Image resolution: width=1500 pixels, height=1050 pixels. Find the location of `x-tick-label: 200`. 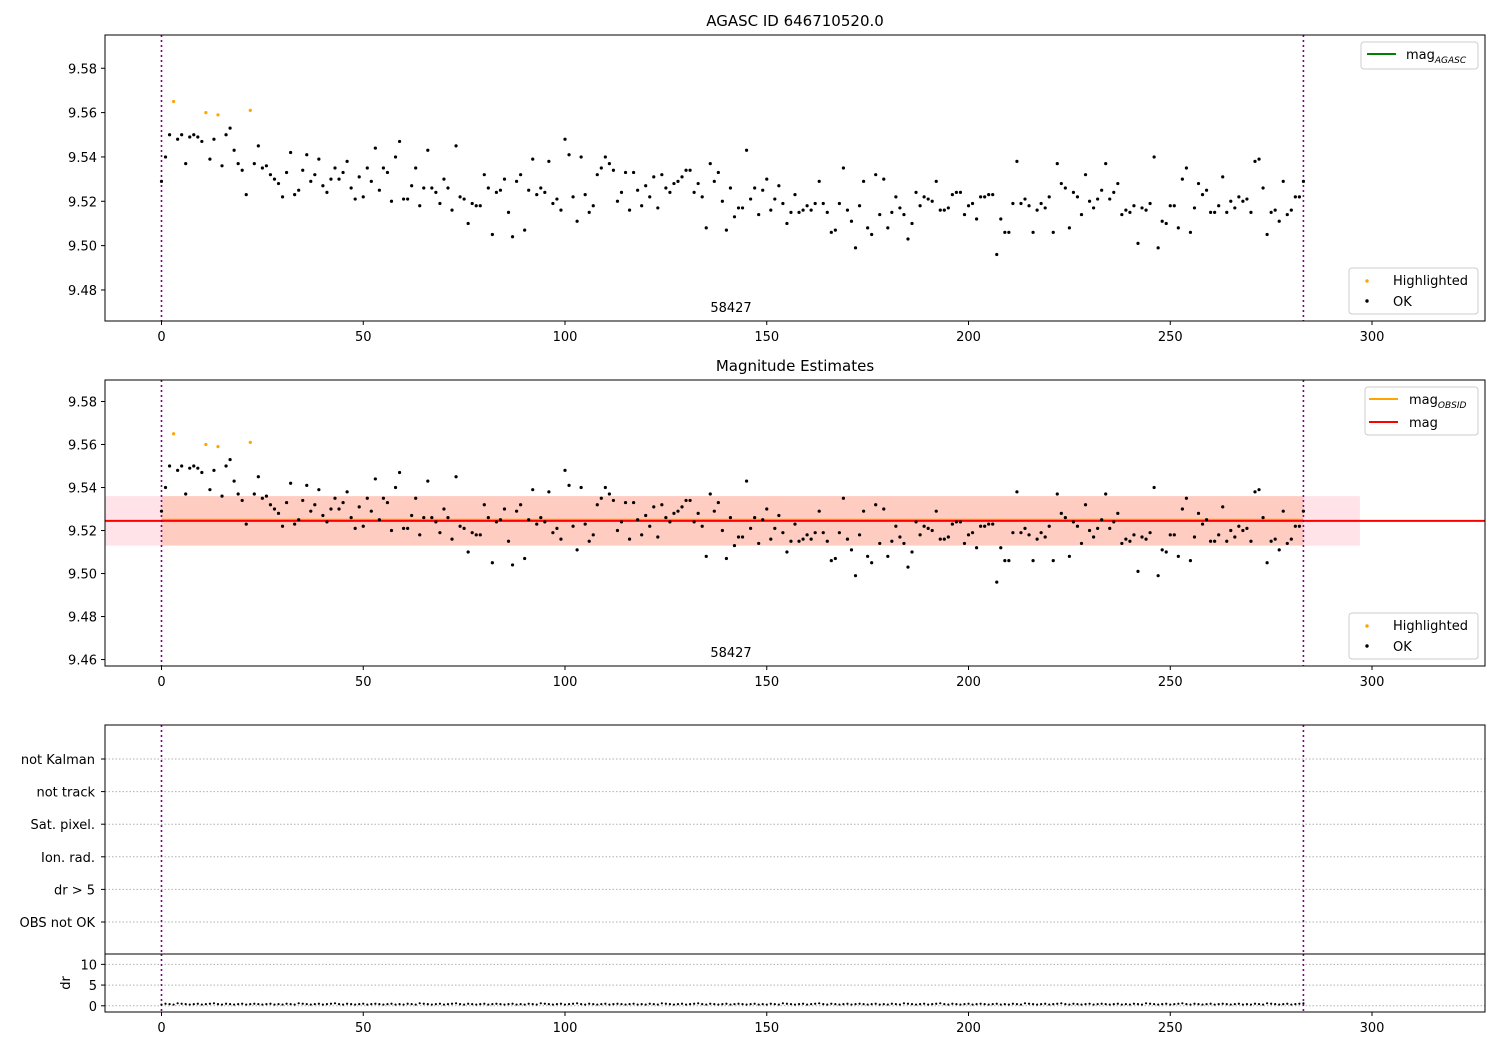

x-tick-label: 200 is located at coordinates (968, 1028).